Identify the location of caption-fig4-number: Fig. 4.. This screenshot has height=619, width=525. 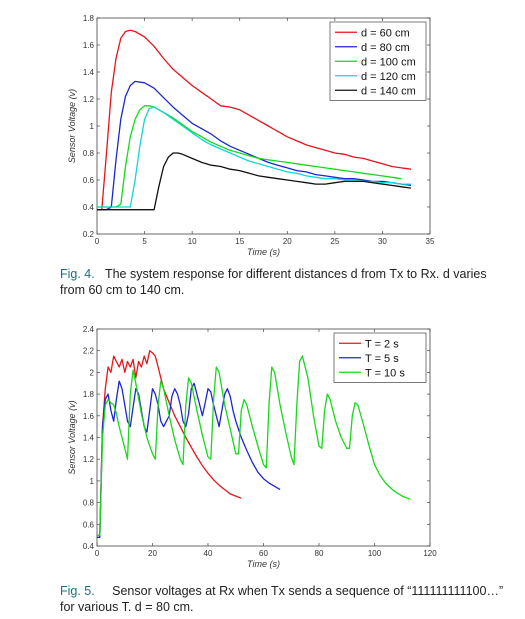
(77, 274).